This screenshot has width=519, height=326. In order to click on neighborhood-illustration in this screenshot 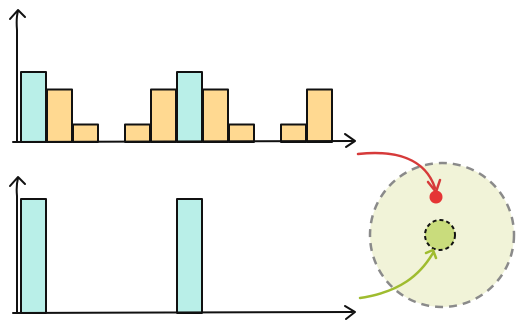, I will do `click(436, 230)`.